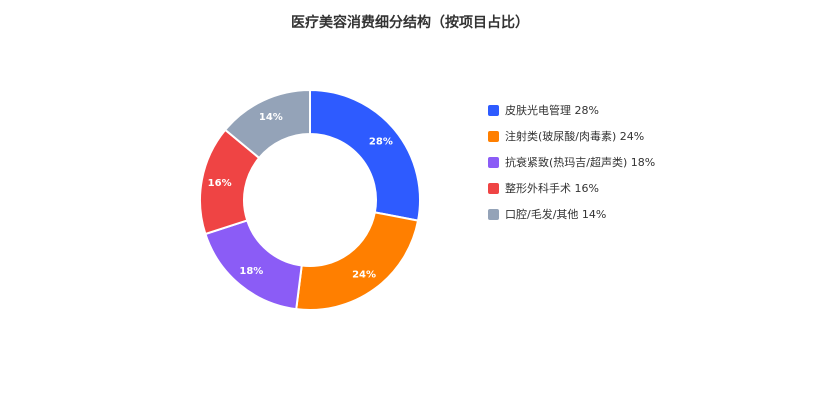 The height and width of the screenshot is (400, 820). I want to click on slice-value-label: 14%, so click(271, 117).